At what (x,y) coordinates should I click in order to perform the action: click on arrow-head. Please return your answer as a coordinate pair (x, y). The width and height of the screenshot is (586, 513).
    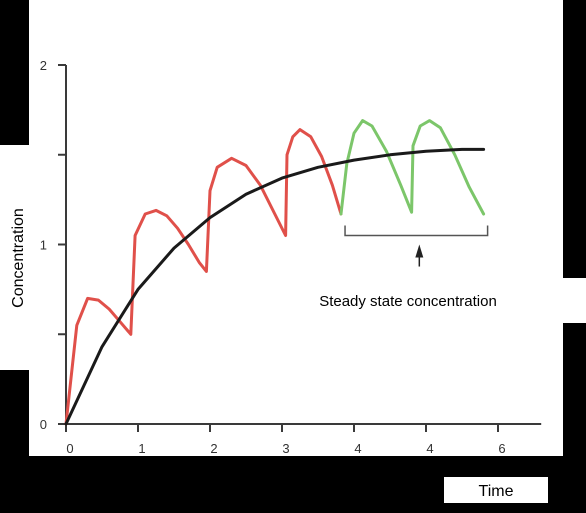
    Looking at the image, I should click on (419, 251).